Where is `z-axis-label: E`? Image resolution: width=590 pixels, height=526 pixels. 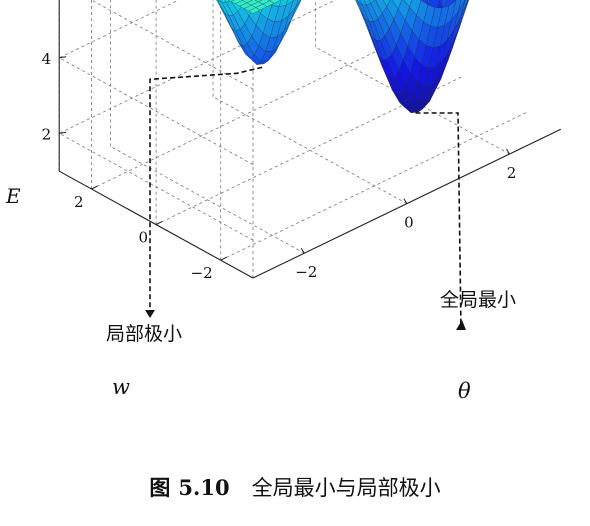 z-axis-label: E is located at coordinates (13, 196).